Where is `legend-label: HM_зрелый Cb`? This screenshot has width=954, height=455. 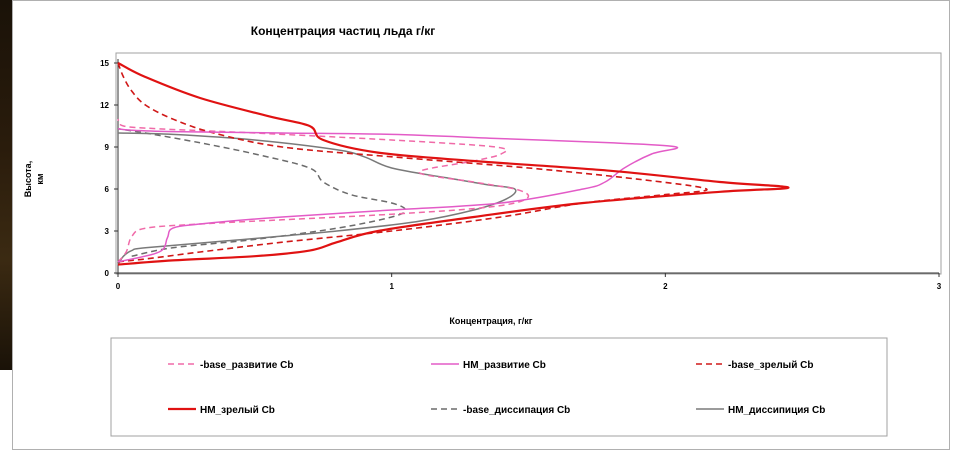
legend-label: HM_зрелый Cb is located at coordinates (237, 410).